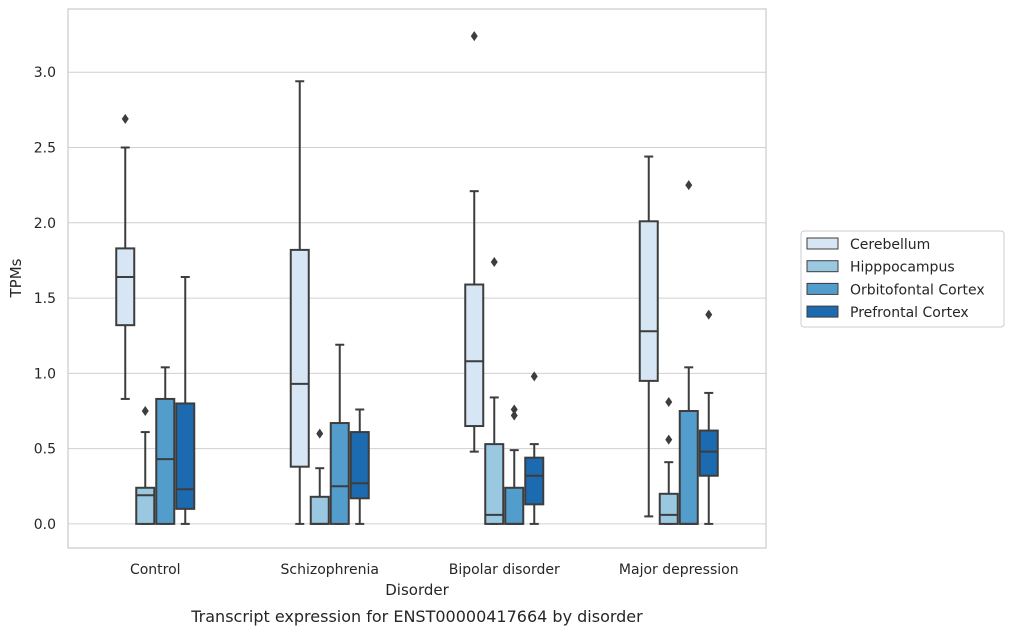 The width and height of the screenshot is (1014, 634). I want to click on x-tick-label: Major depression, so click(679, 570).